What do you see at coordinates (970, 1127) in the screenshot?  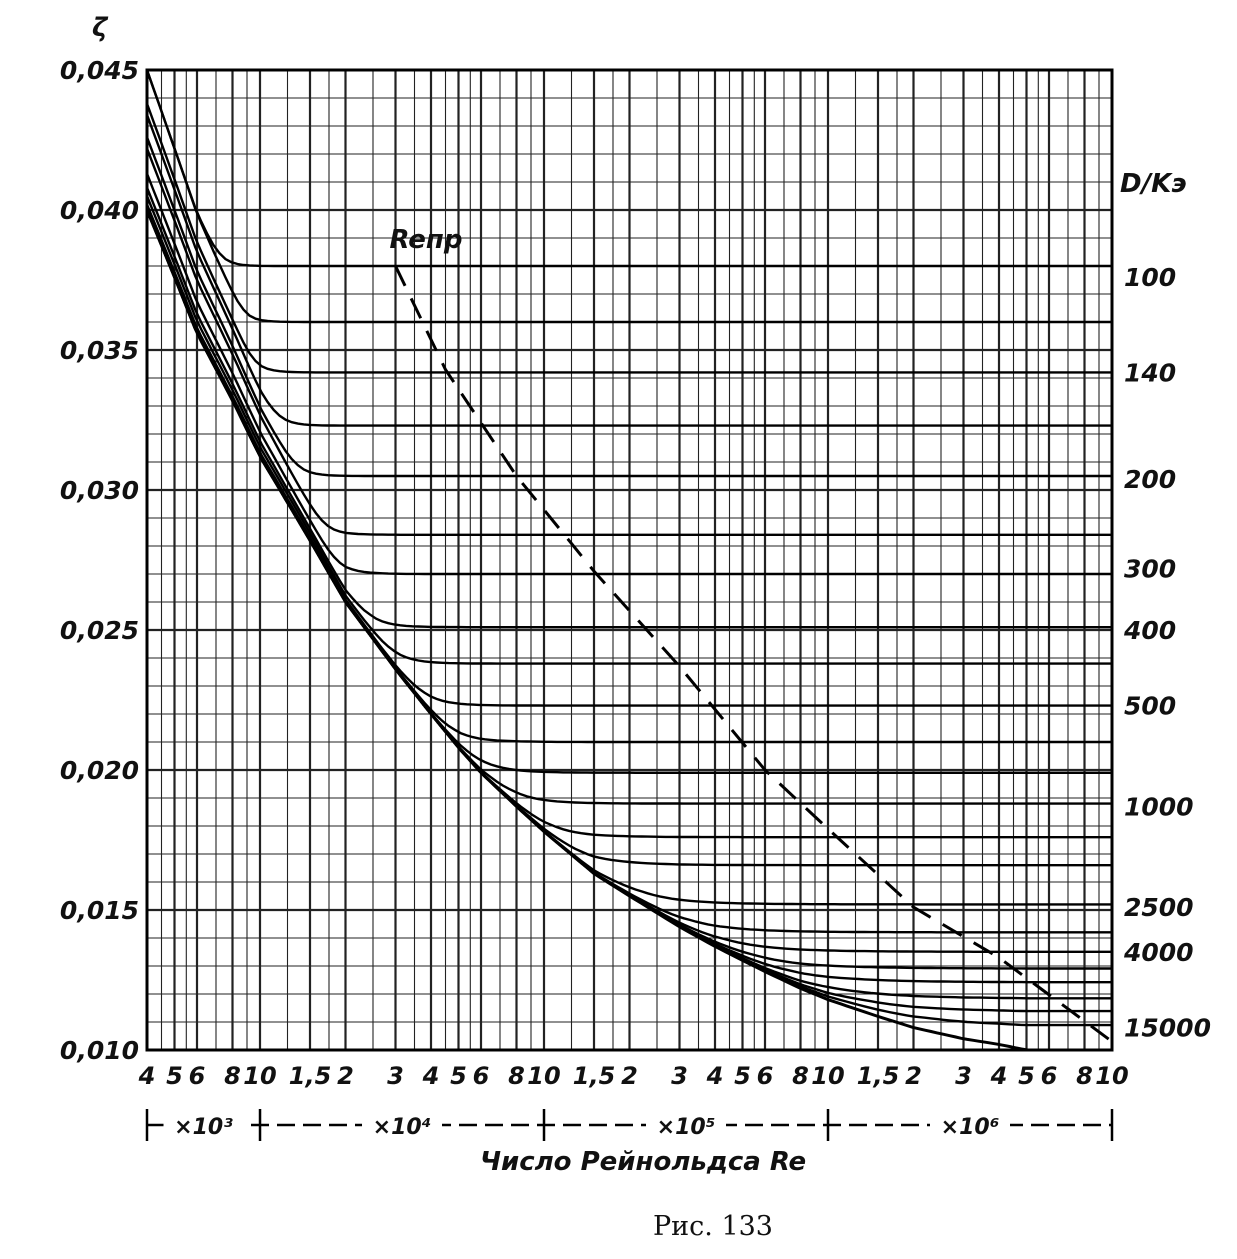 I see `multiplier-label: ×10⁶` at bounding box center [970, 1127].